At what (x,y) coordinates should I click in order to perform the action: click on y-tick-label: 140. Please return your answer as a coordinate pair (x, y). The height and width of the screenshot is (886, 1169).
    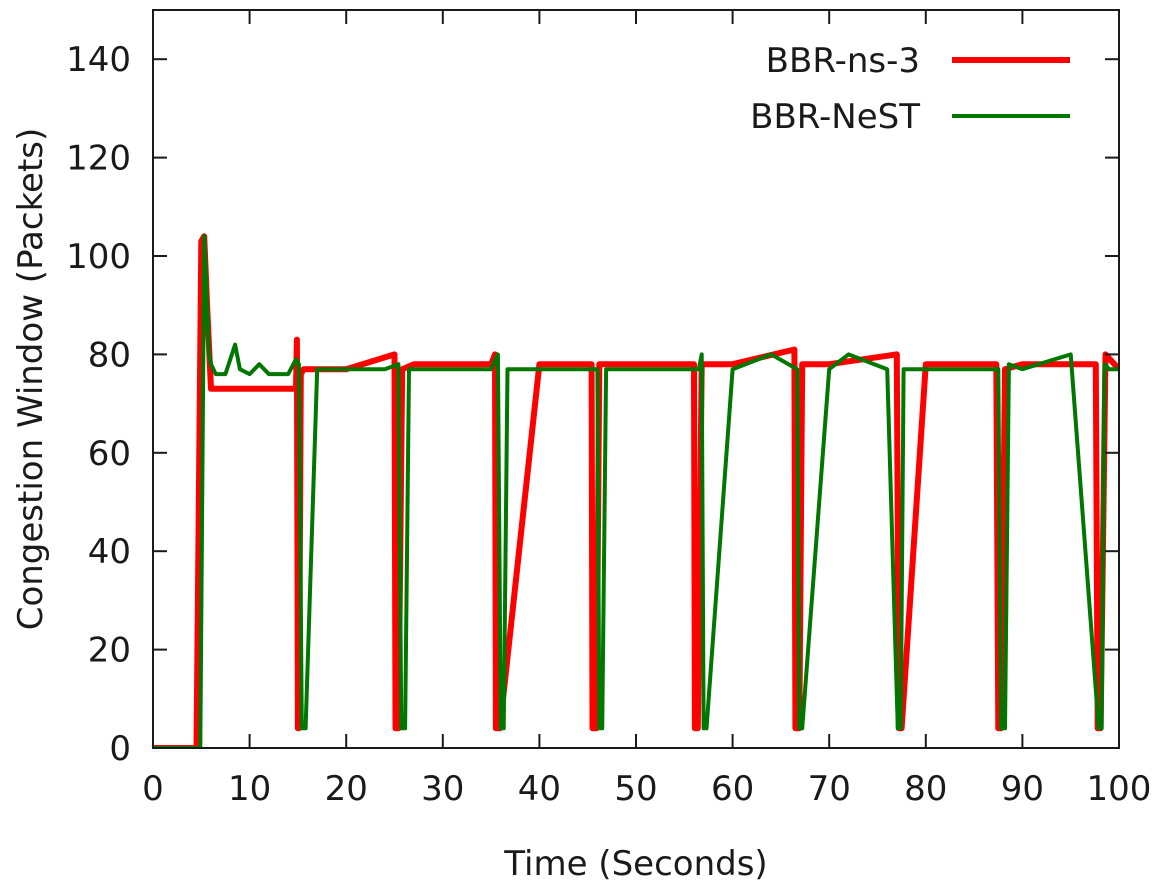
    Looking at the image, I should click on (98, 60).